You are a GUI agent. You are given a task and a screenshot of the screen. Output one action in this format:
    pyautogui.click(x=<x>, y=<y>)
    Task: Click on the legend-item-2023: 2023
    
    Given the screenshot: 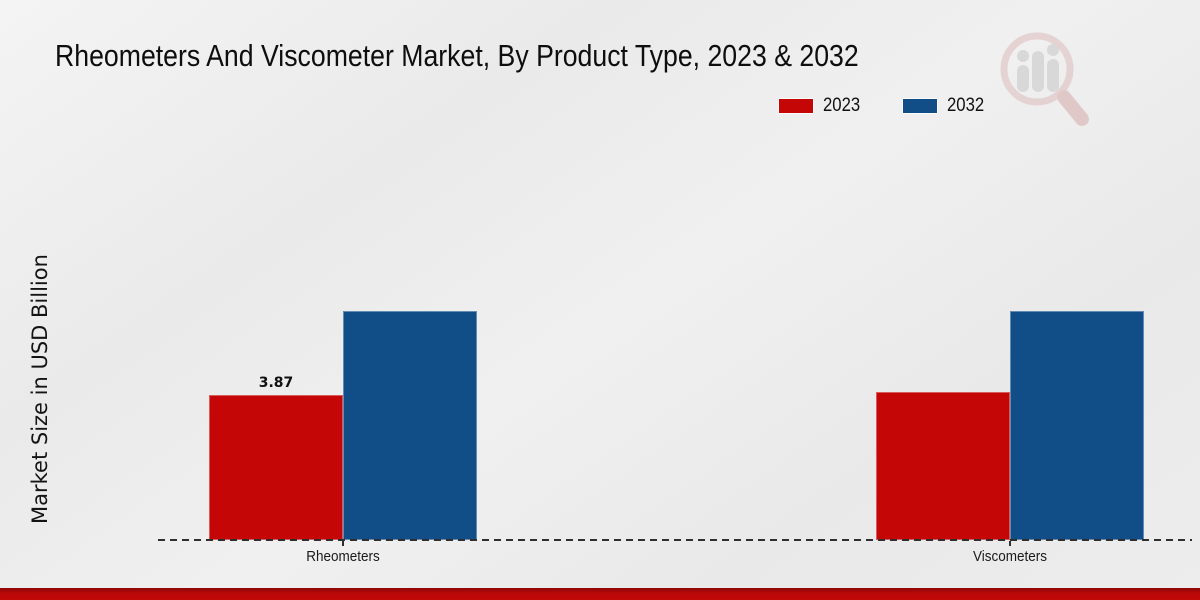 What is the action you would take?
    pyautogui.click(x=822, y=106)
    